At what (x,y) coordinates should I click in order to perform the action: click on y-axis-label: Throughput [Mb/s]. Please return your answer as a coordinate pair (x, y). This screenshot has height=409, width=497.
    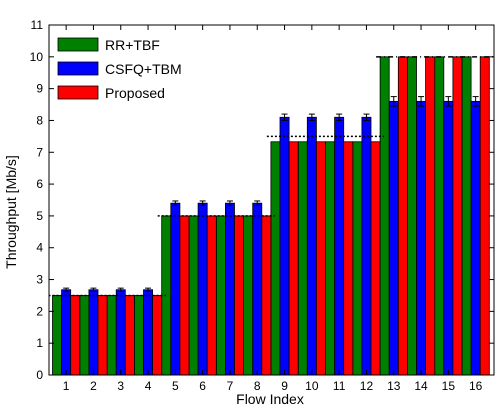
    Looking at the image, I should click on (11, 212).